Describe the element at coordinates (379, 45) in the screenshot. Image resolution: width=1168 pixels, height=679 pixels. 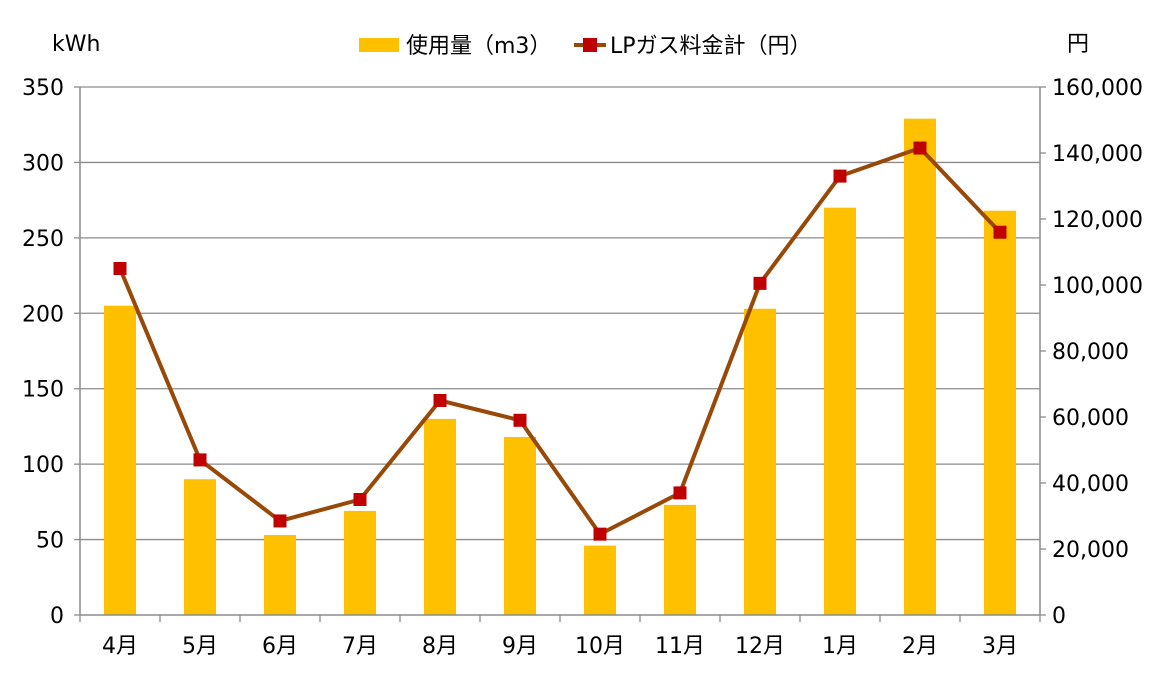
I see `legend-swatch-bar` at that location.